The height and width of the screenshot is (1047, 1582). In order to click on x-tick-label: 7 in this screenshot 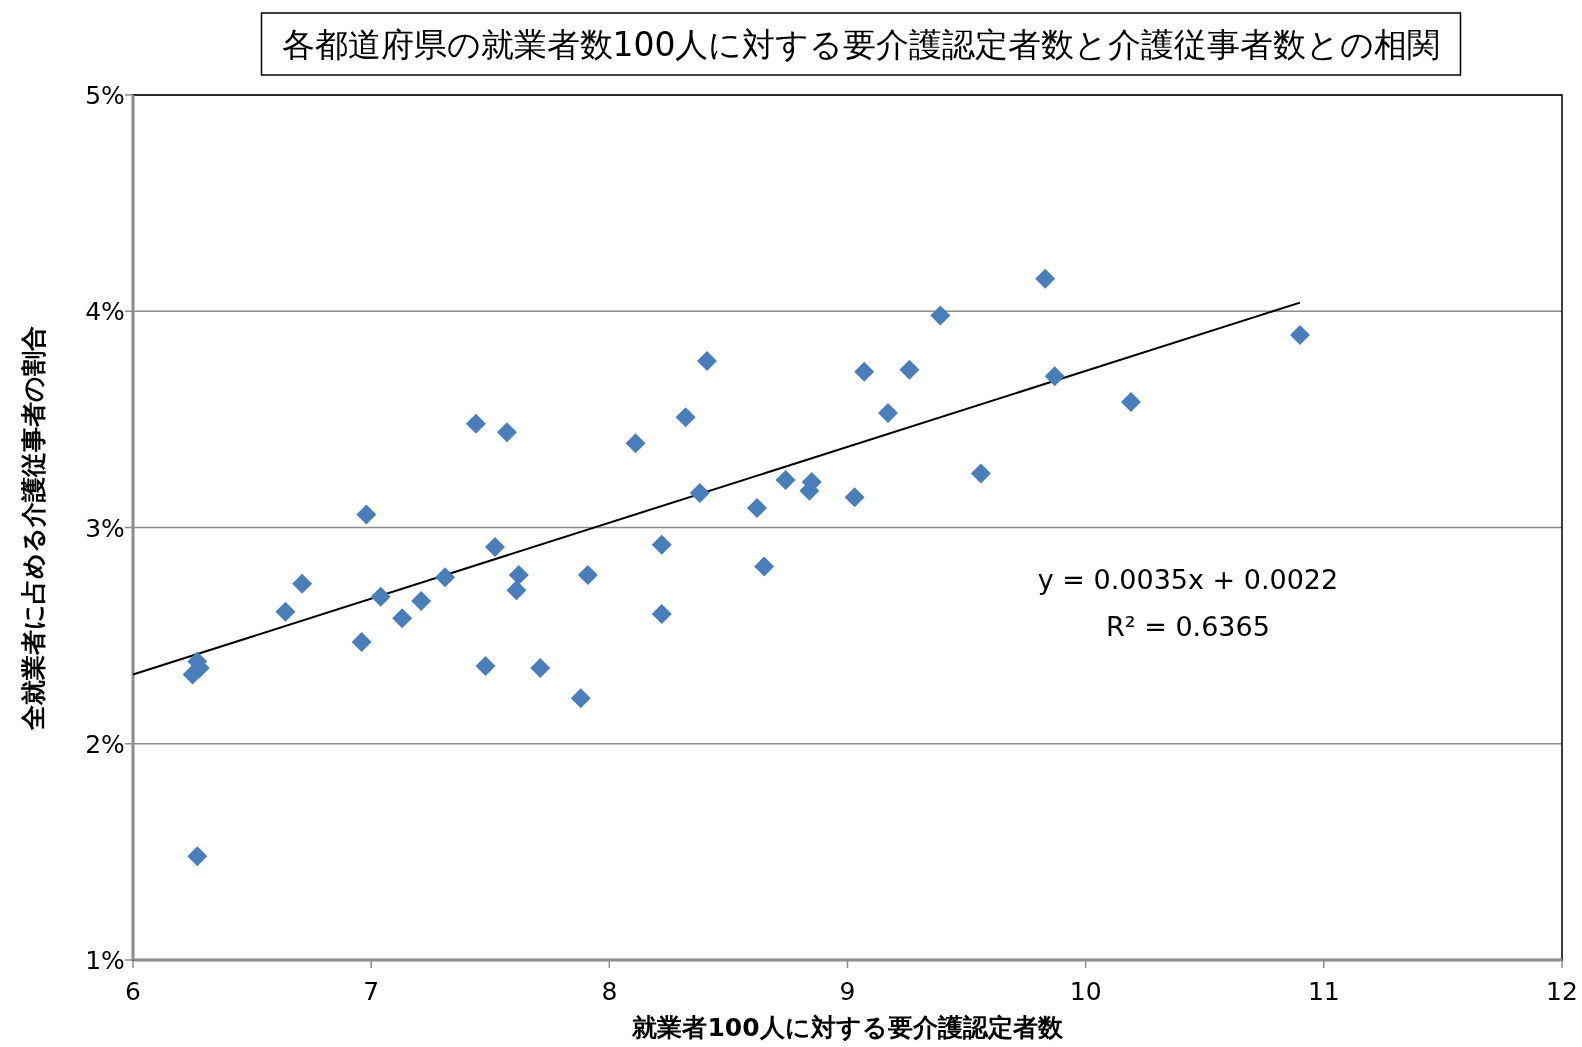, I will do `click(371, 991)`.